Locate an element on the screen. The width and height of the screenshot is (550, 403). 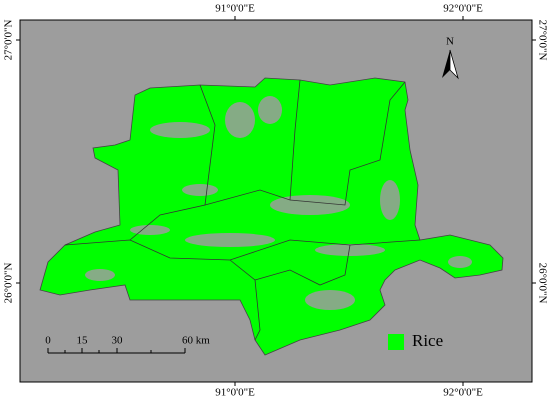
legend-label: Rice is located at coordinates (427, 340).